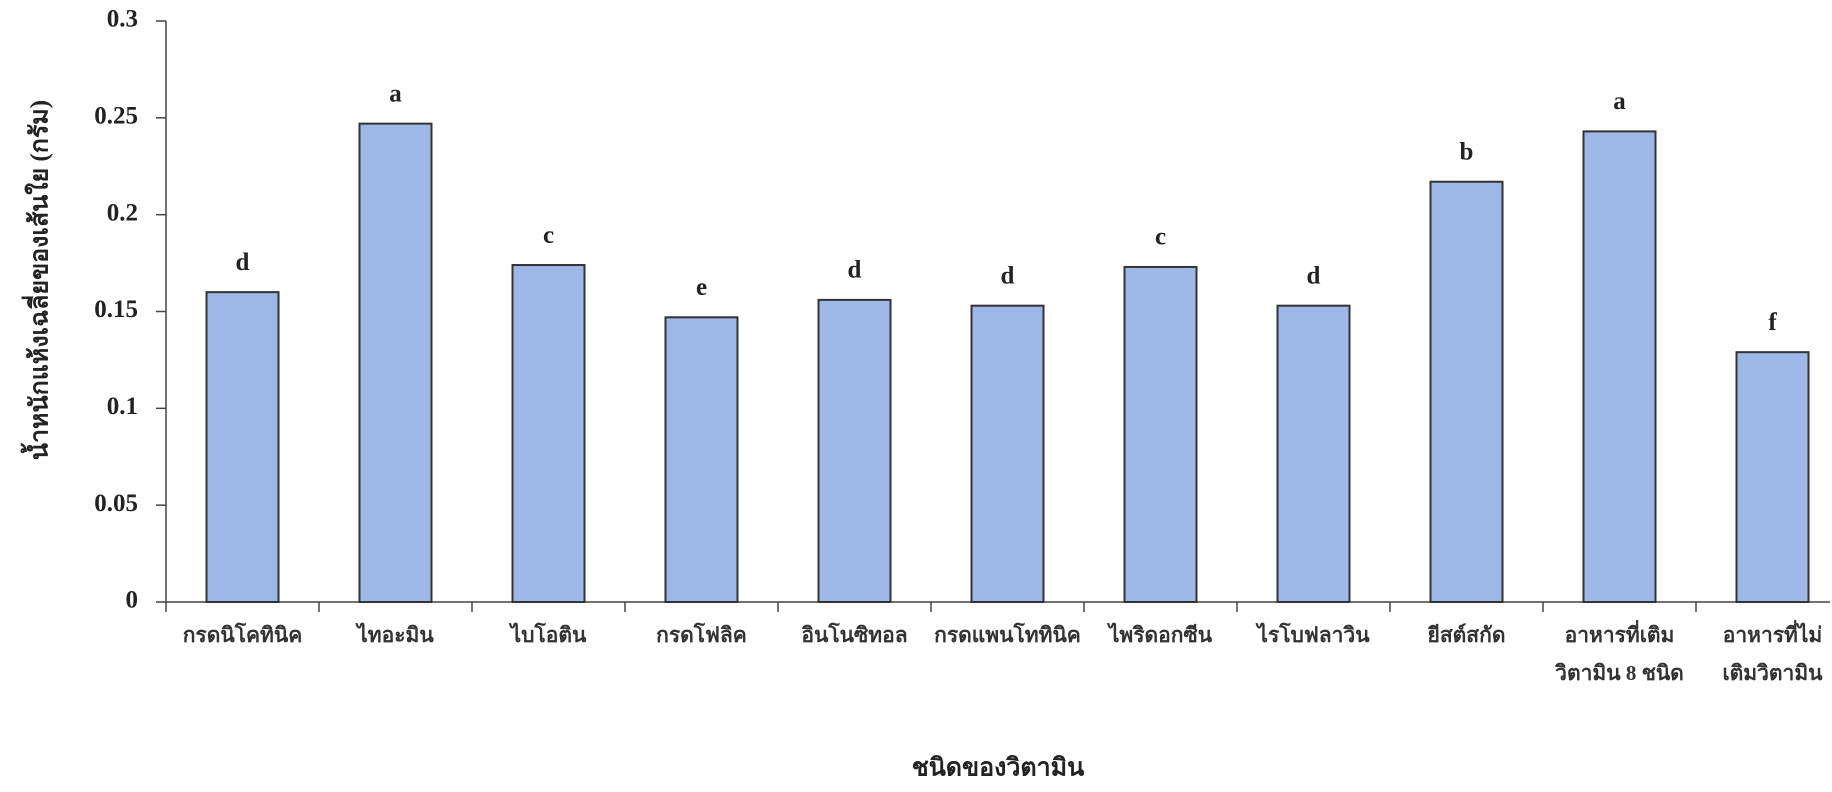  Describe the element at coordinates (1773, 633) in the screenshot. I see `x-tick-label-line: อาหารที่ไม่` at that location.